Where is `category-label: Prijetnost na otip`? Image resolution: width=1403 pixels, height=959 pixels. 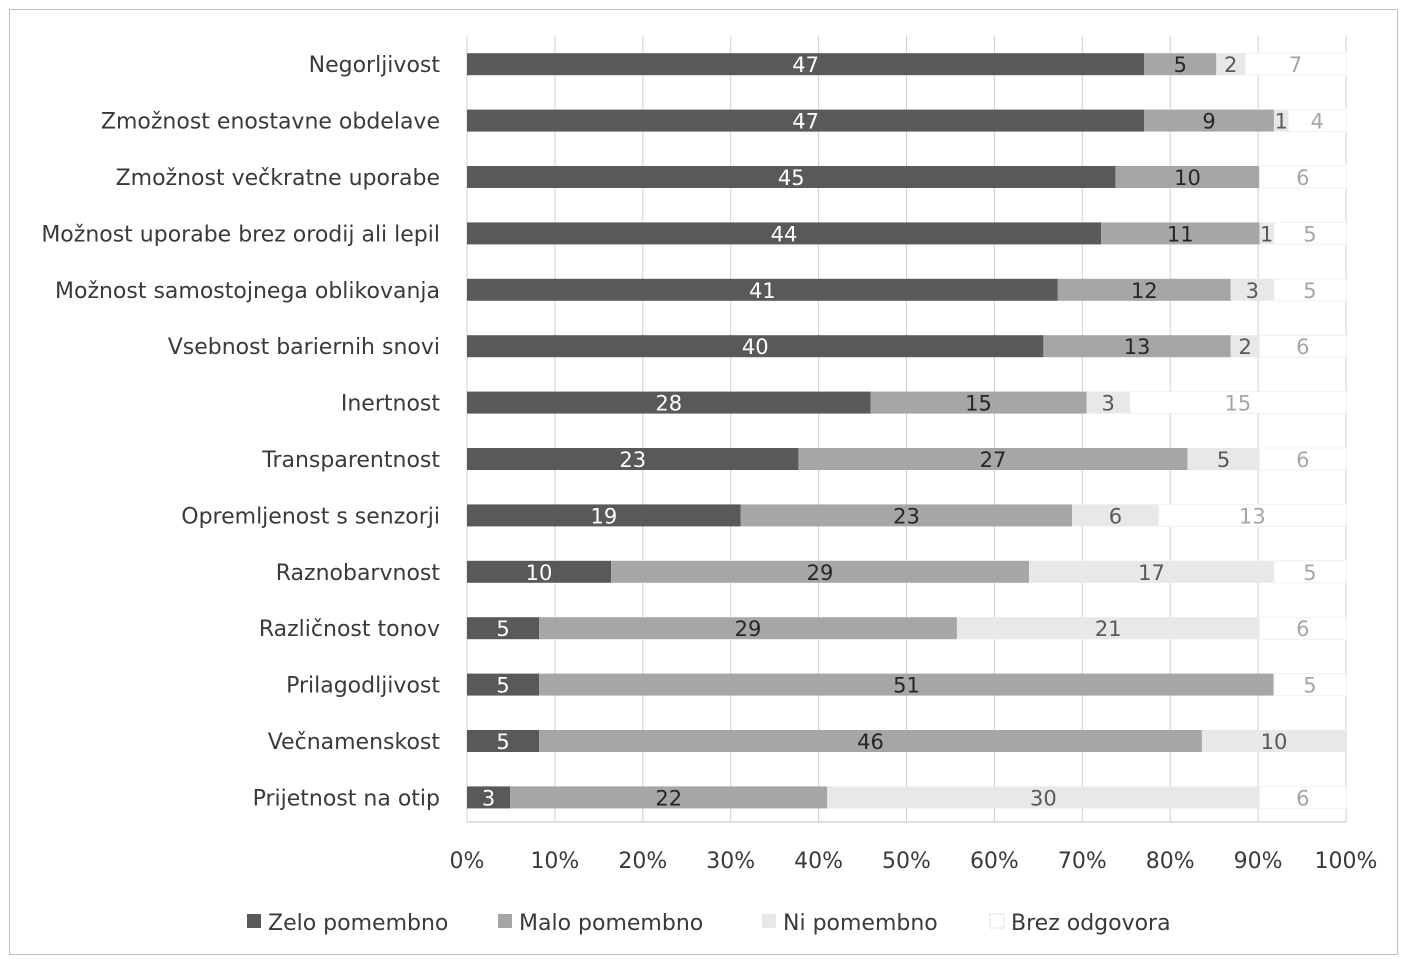 category-label: Prijetnost na otip is located at coordinates (346, 798).